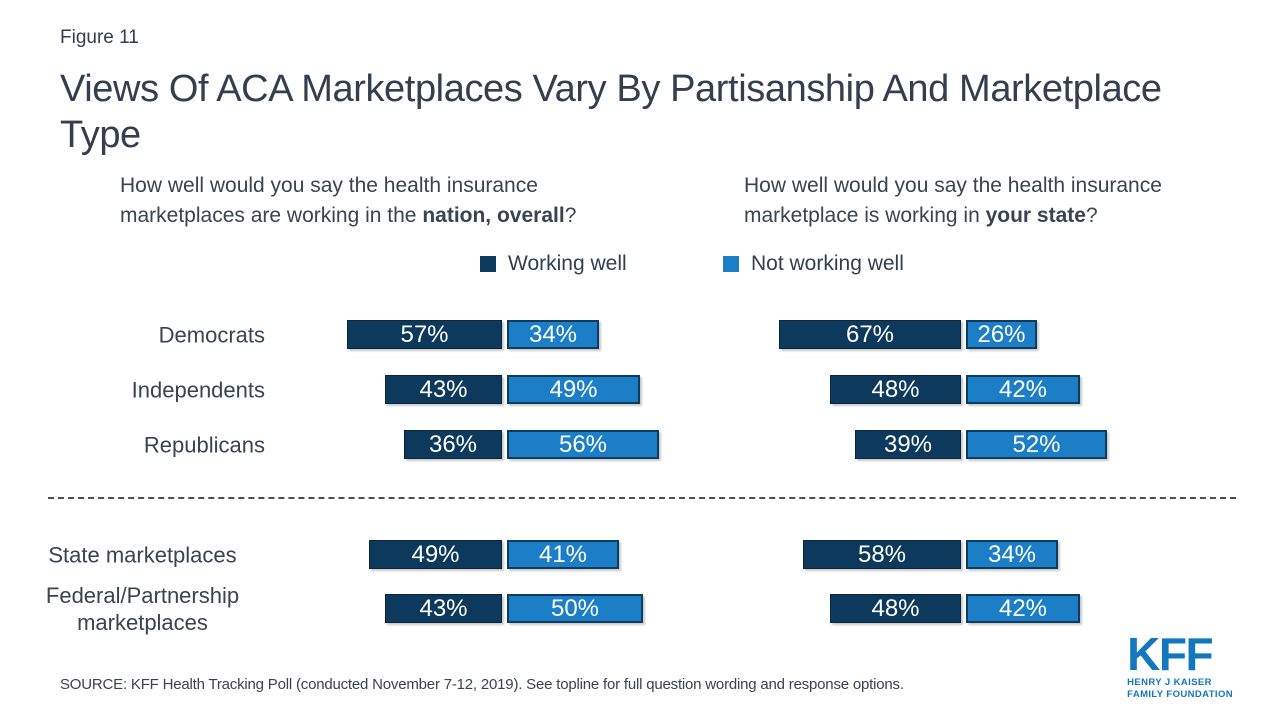 The image size is (1280, 720). What do you see at coordinates (1035, 215) in the screenshot?
I see `question-state-bold: your state` at bounding box center [1035, 215].